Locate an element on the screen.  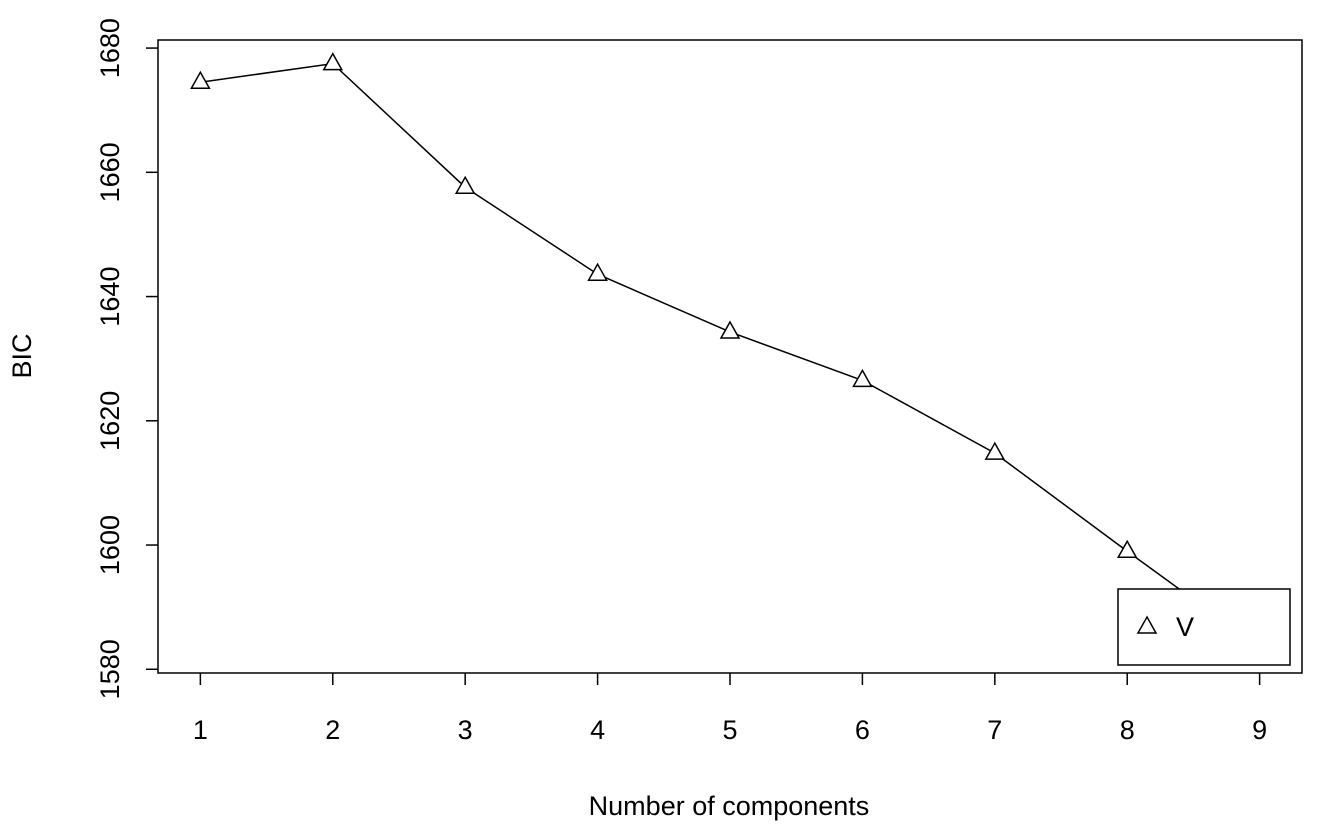
y-axis-label: BIC is located at coordinates (22, 355).